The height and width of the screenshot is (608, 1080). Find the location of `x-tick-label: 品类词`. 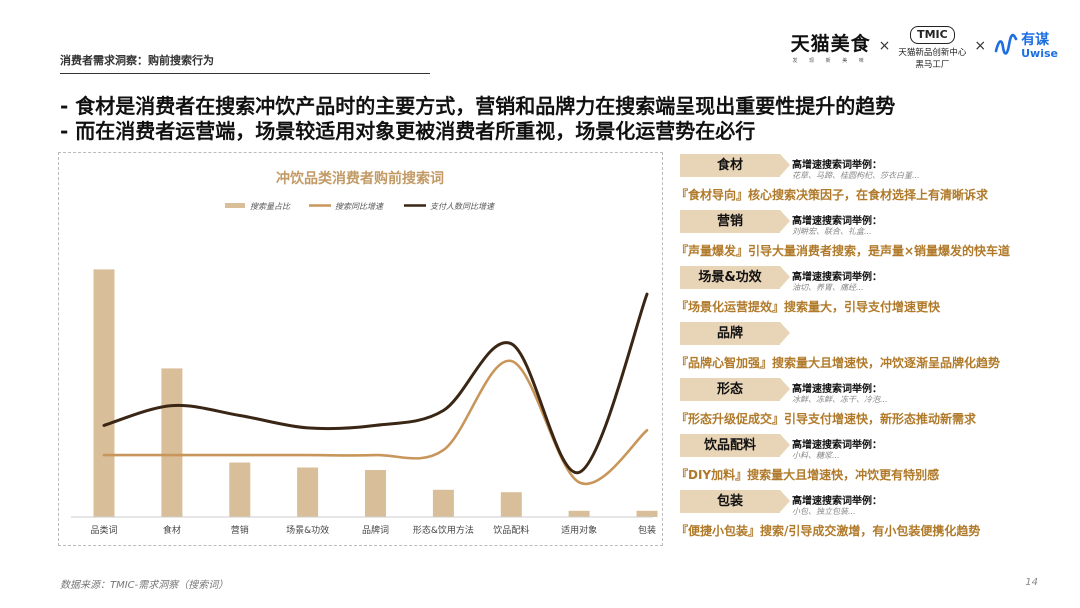

x-tick-label: 品类词 is located at coordinates (103, 530).